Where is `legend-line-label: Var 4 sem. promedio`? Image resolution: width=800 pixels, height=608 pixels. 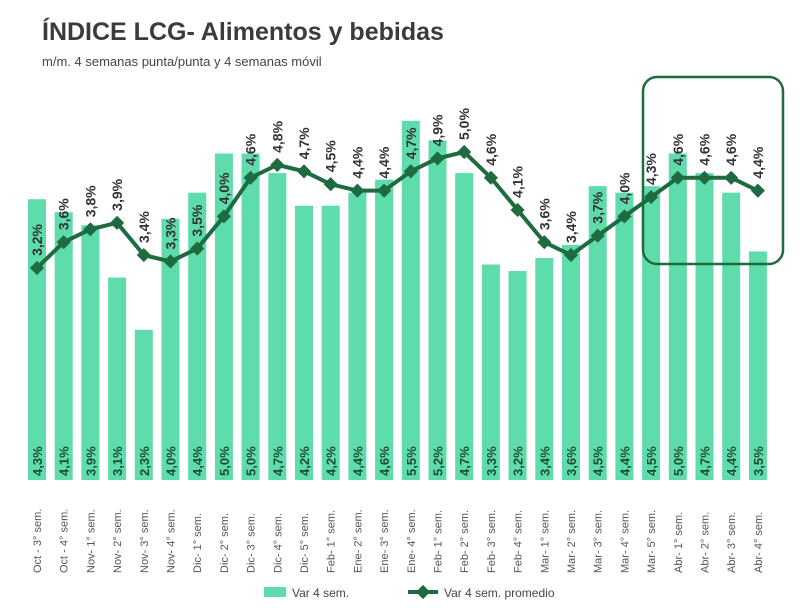
legend-line-label: Var 4 sem. promedio is located at coordinates (499, 593).